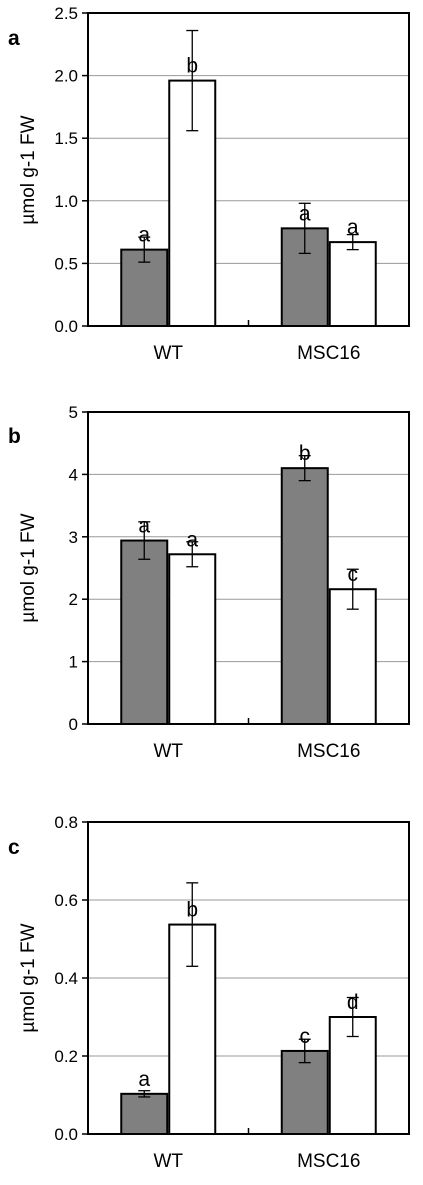 This screenshot has width=423, height=1185. Describe the element at coordinates (66, 978) in the screenshot. I see `y-tick-label: 0.4` at that location.